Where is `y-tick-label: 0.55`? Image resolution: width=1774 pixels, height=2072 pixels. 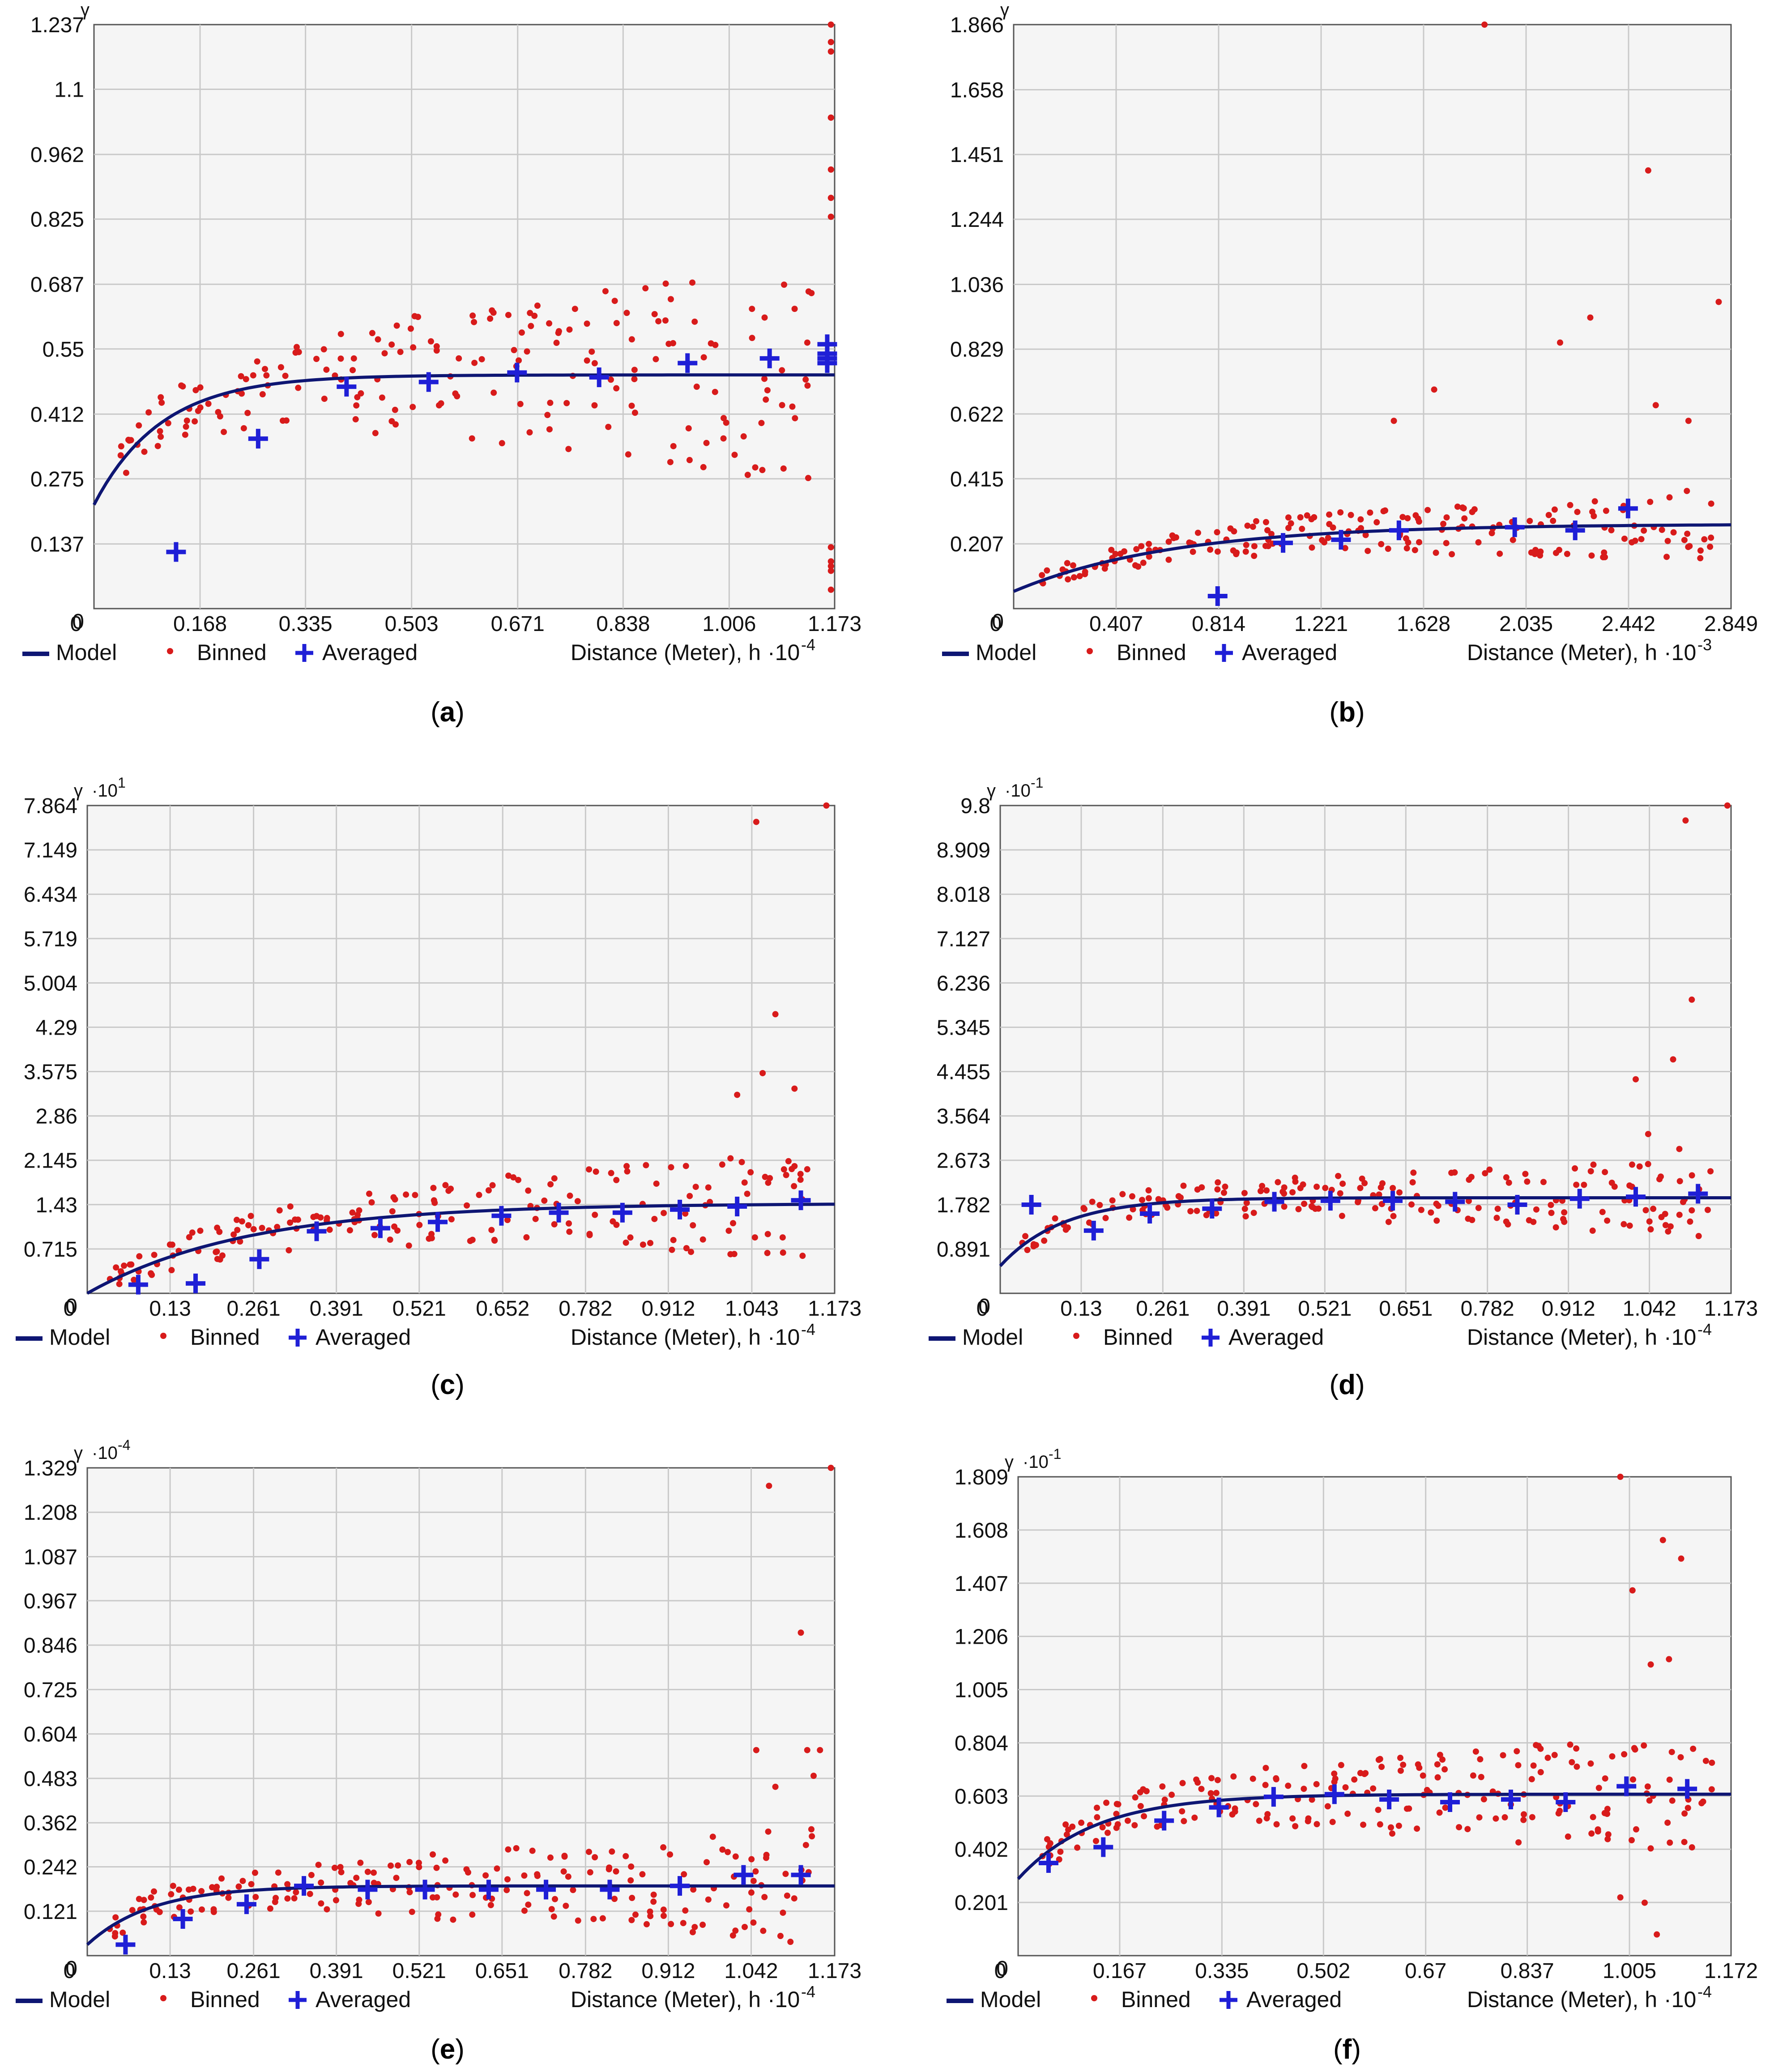
y-tick-label: 0.55 is located at coordinates (63, 350).